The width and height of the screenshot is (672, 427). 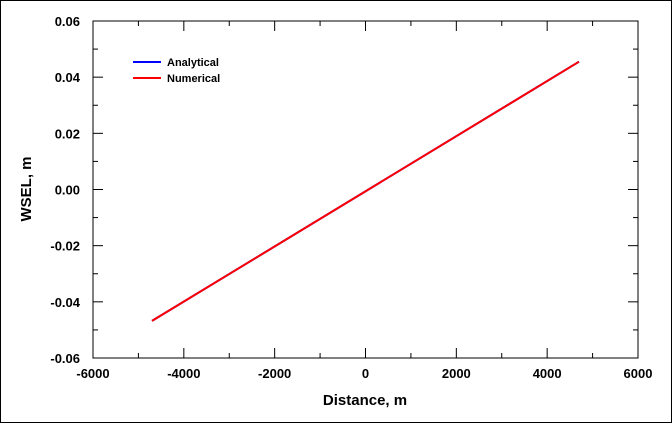 I want to click on x-tick-label: -6000, so click(x=92, y=373).